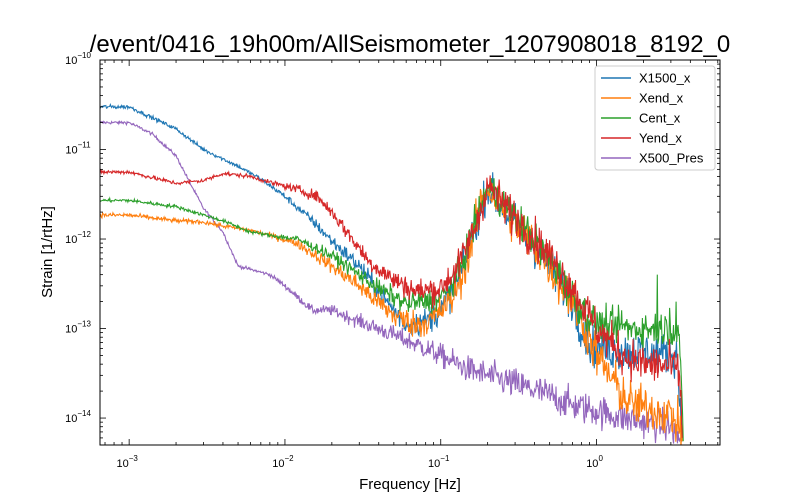 Image resolution: width=800 pixels, height=500 pixels. What do you see at coordinates (594, 462) in the screenshot?
I see `x-tick-label: 10⁰` at bounding box center [594, 462].